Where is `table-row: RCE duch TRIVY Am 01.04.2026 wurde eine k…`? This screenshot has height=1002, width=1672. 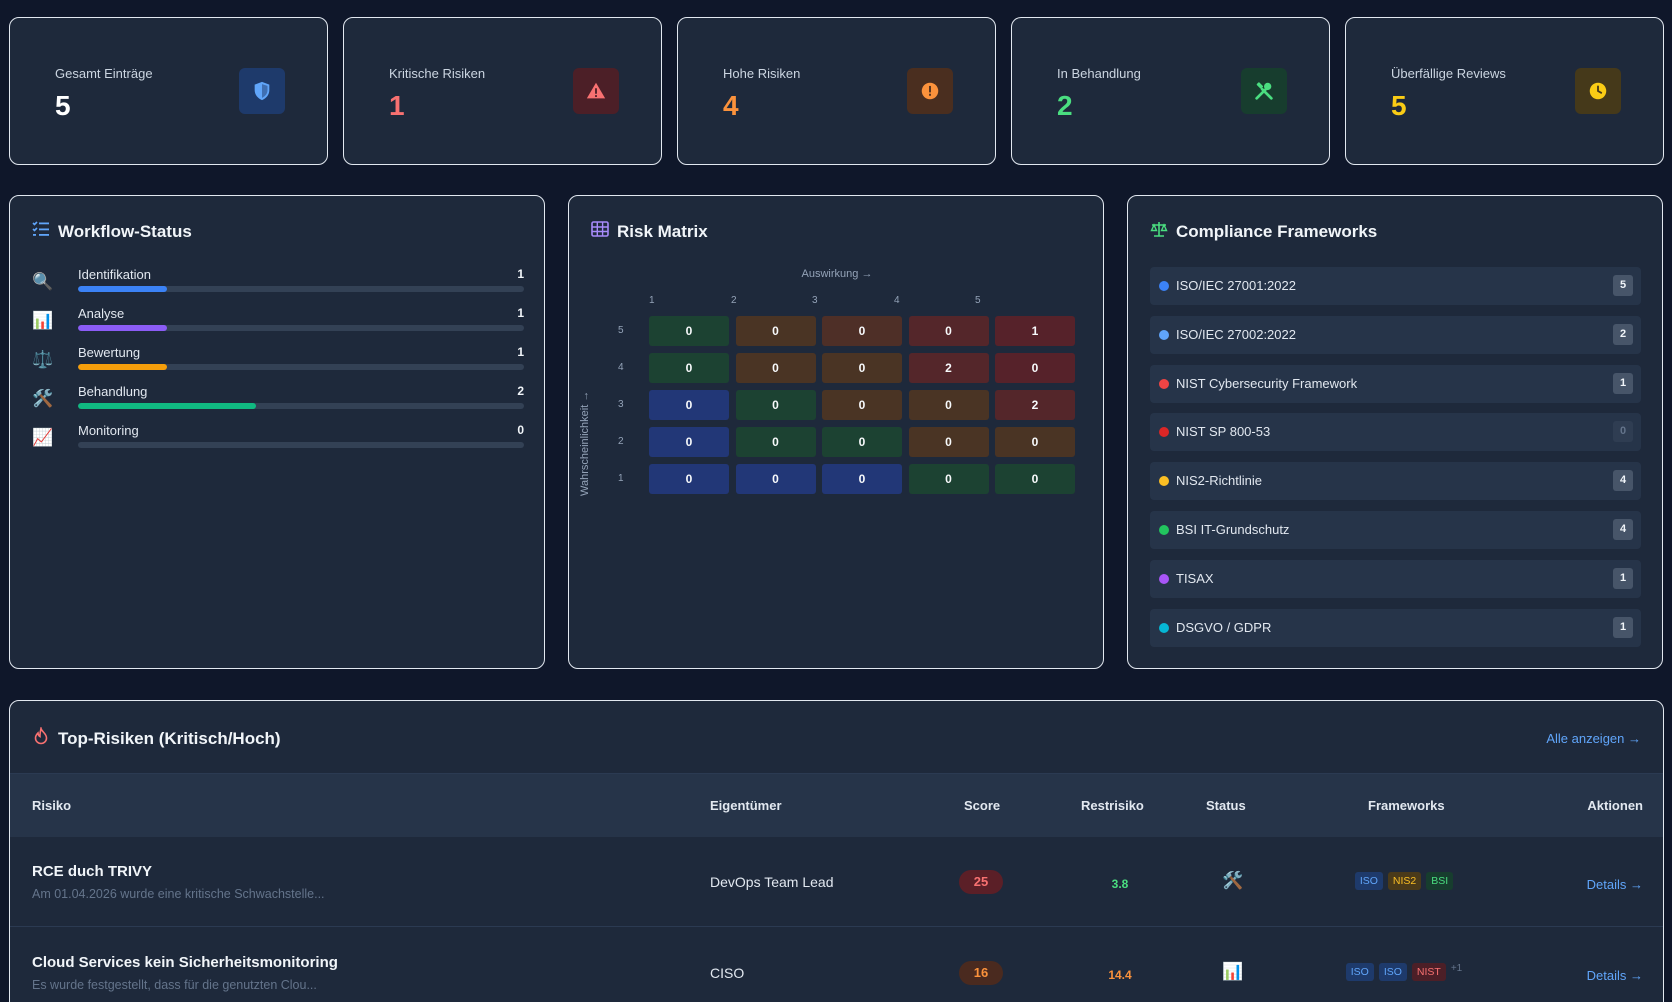
table-row: RCE duch TRIVY Am 01.04.2026 wurde eine k… is located at coordinates (836, 882).